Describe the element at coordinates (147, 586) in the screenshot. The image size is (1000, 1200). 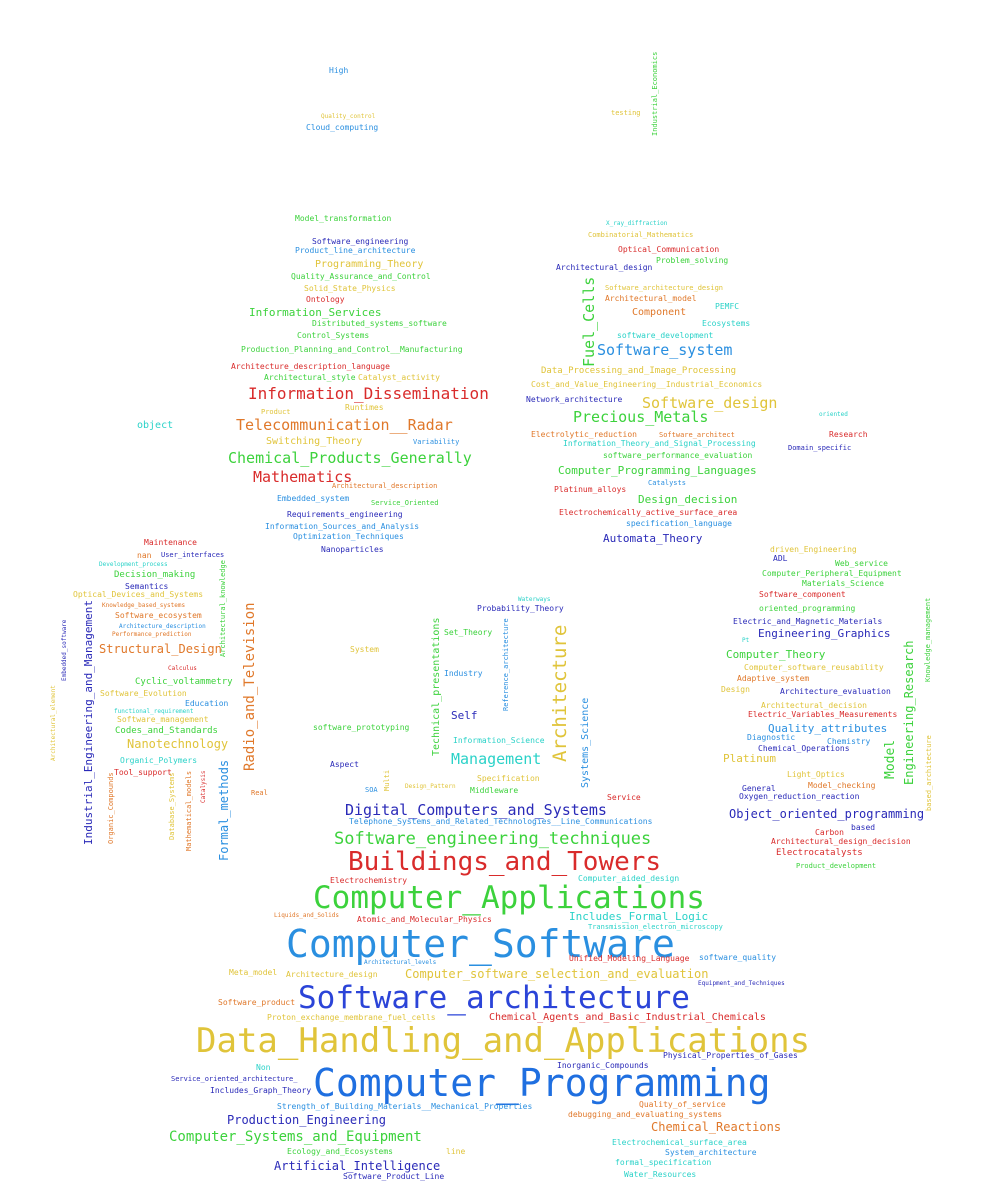
I see `word-semantics: Semantics` at that location.